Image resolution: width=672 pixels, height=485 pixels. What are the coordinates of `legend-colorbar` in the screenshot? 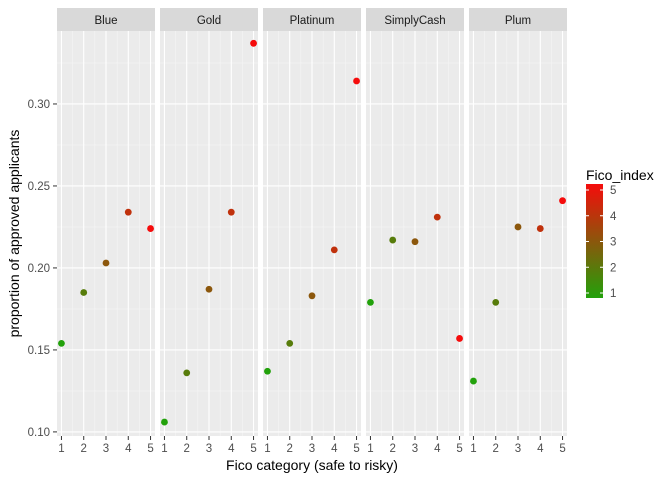 It's located at (594, 241).